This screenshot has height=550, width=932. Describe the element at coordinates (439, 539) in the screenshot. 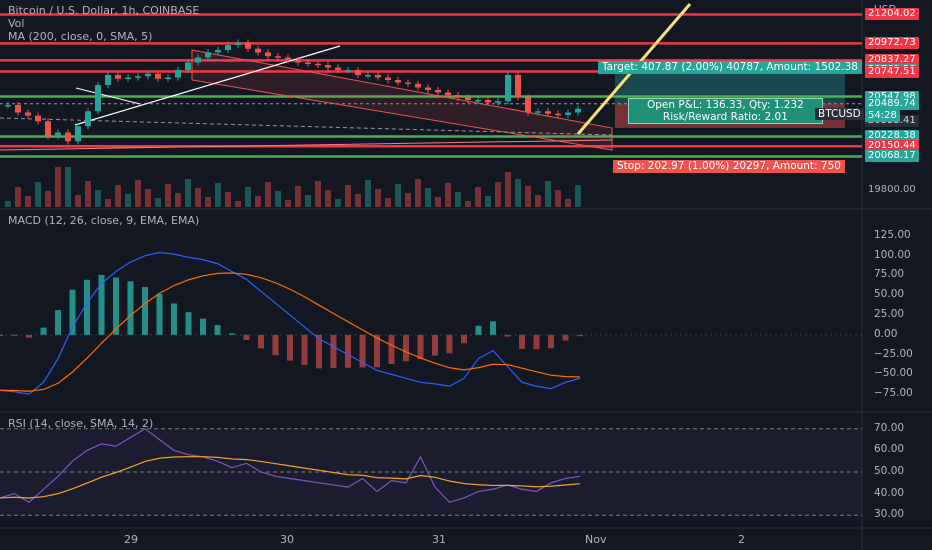

I see `time-axis-label: 31` at that location.